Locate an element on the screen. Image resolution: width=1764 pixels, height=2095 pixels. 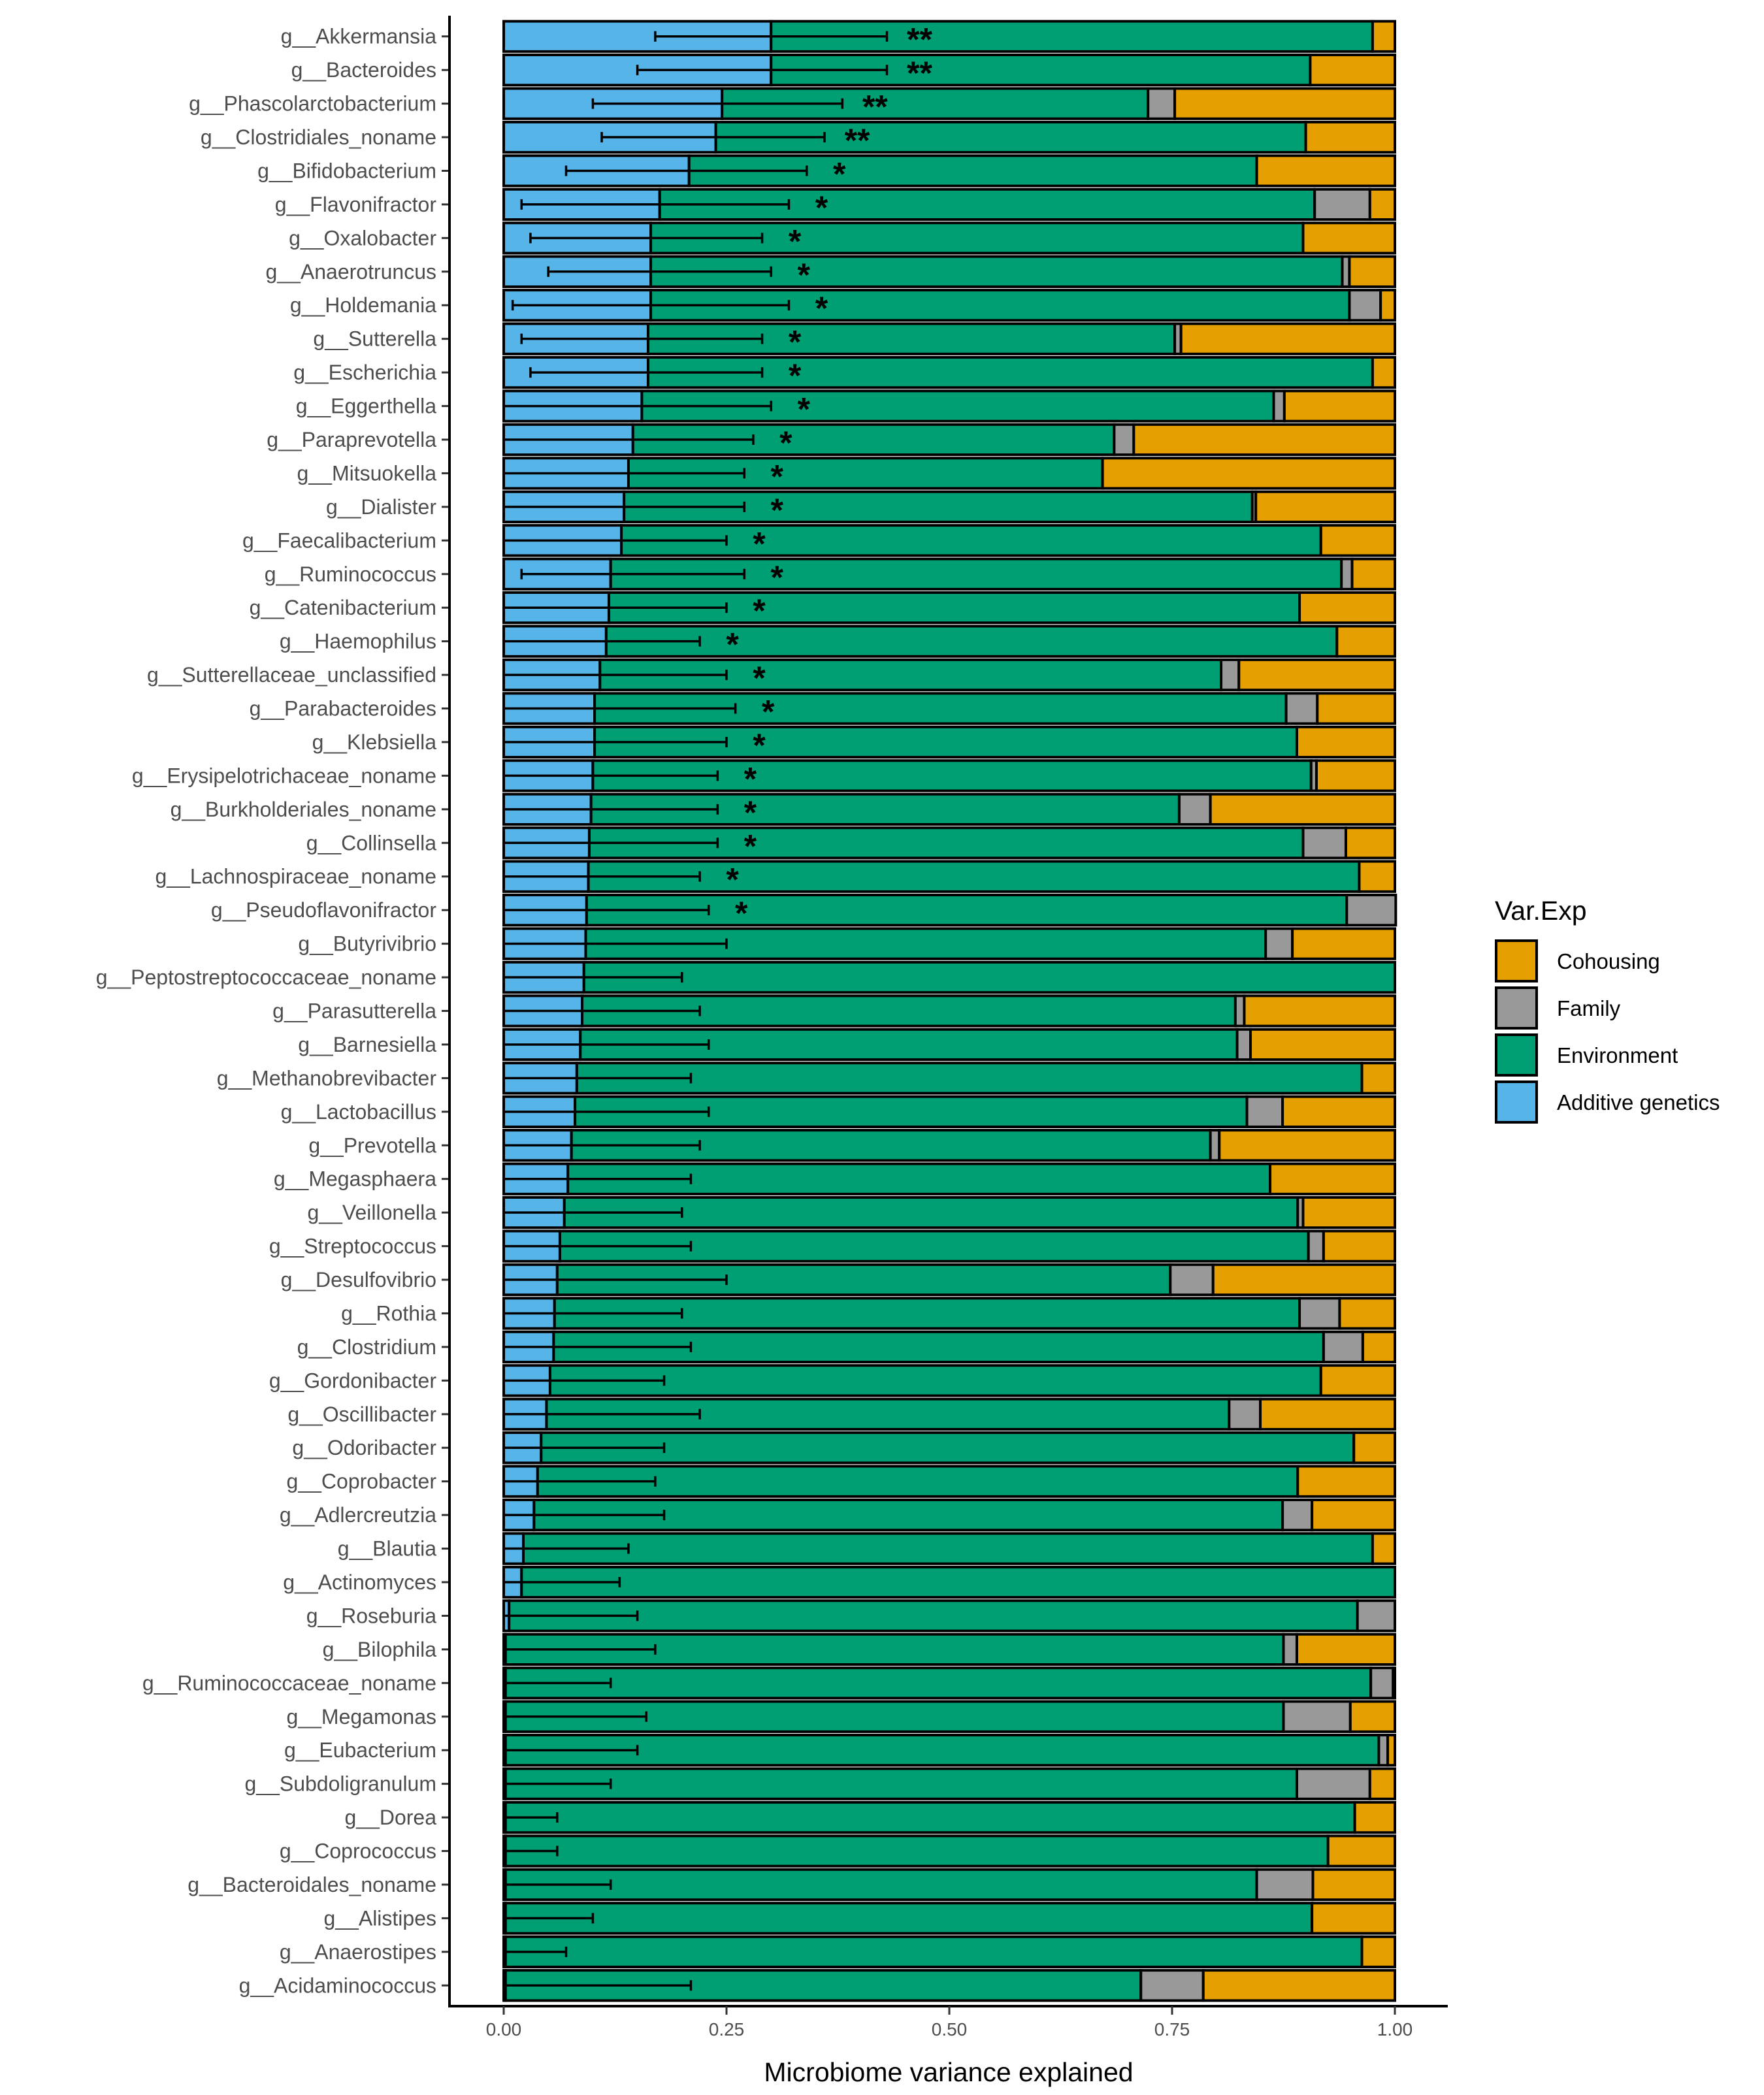
legend-label-additive-genetics: Additive genetics is located at coordinates (1638, 1102).